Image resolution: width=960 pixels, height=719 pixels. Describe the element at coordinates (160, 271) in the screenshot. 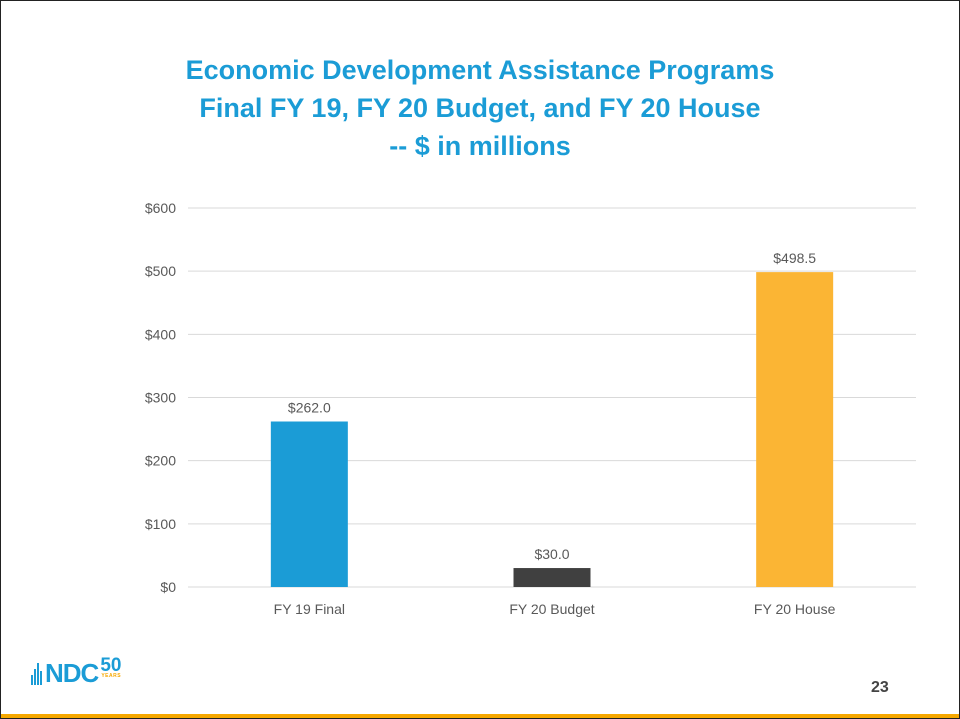

I see `y-tick-label: $500` at that location.